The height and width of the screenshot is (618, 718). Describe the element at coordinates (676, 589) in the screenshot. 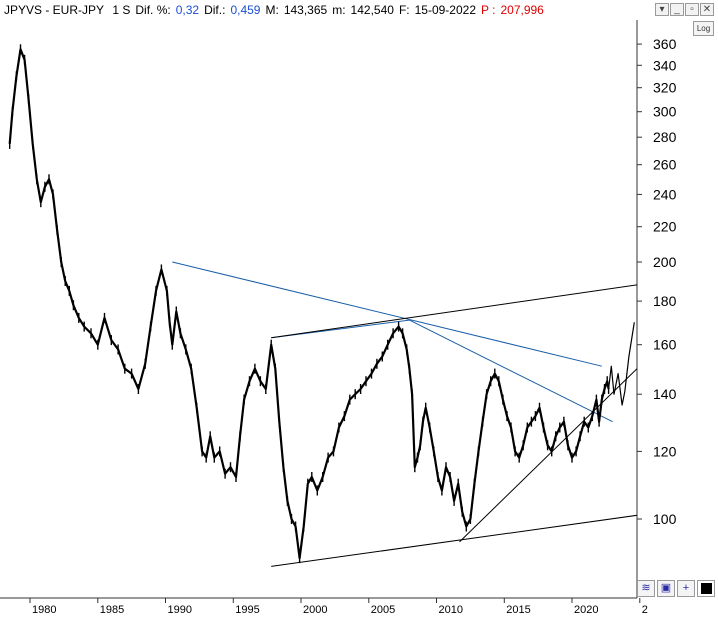

I see `corner-toolbar: ≋ ▣ +` at that location.